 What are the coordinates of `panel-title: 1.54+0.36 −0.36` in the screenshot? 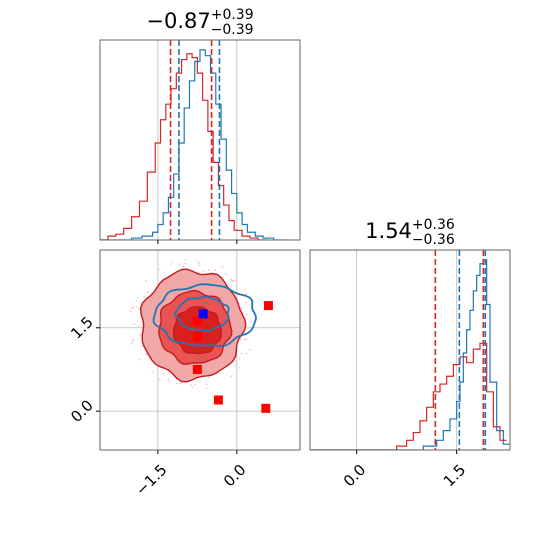 It's located at (410, 232).